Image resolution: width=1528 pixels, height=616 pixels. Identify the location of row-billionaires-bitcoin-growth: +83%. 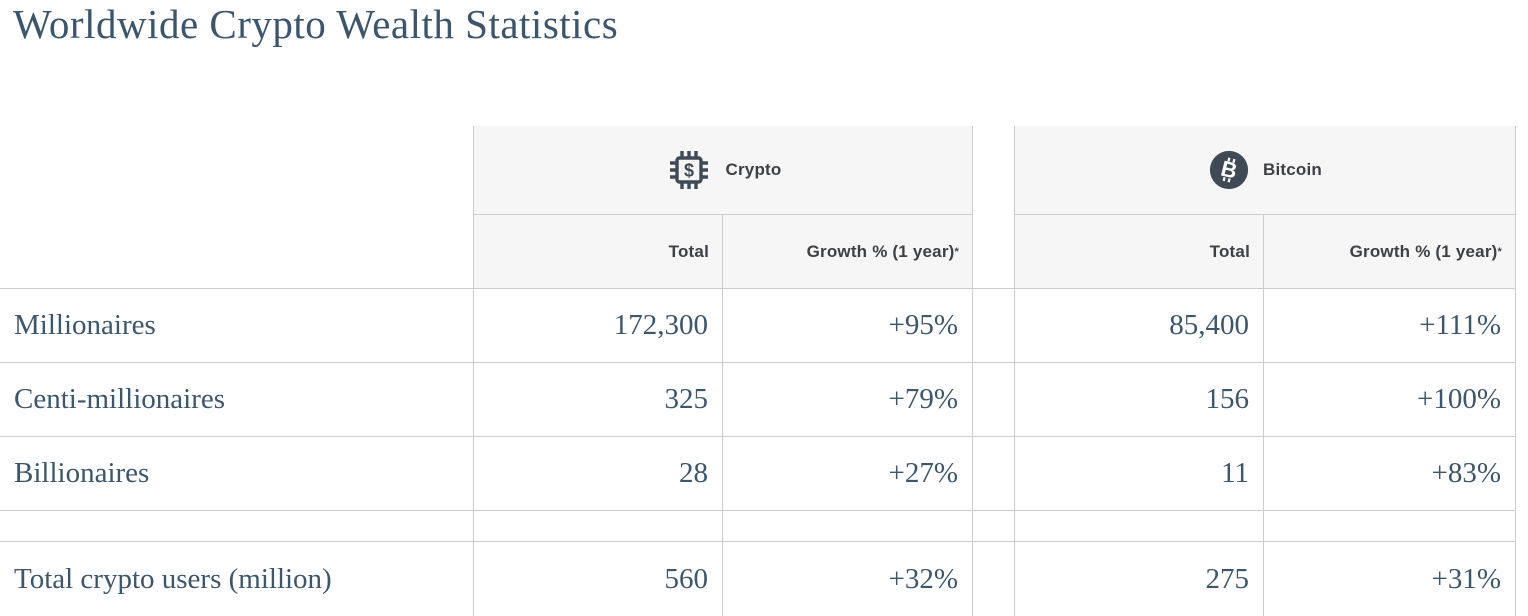
(1389, 474).